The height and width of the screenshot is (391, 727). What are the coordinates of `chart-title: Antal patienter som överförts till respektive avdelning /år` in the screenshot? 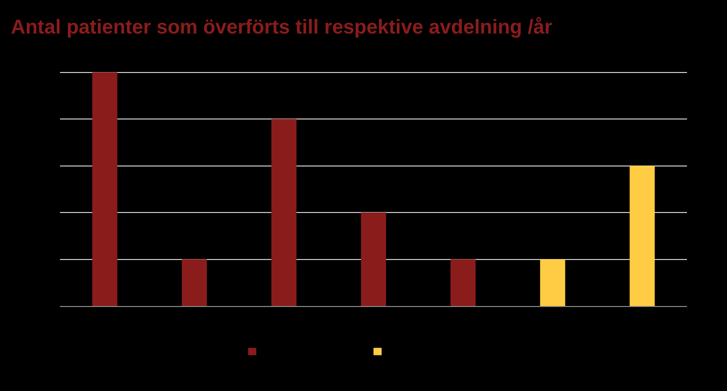 It's located at (281, 27).